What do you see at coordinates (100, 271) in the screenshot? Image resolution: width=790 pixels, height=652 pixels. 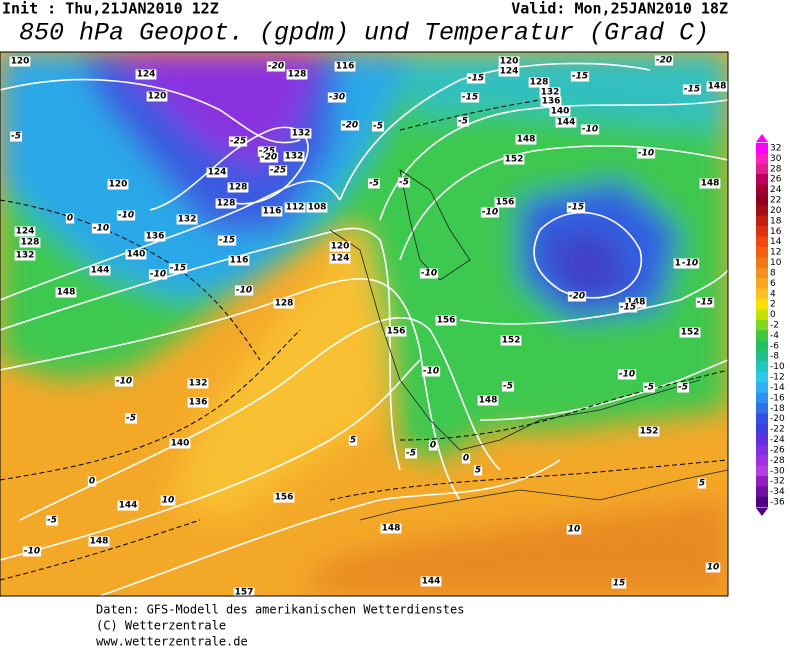 I see `geopotential-label: 144` at bounding box center [100, 271].